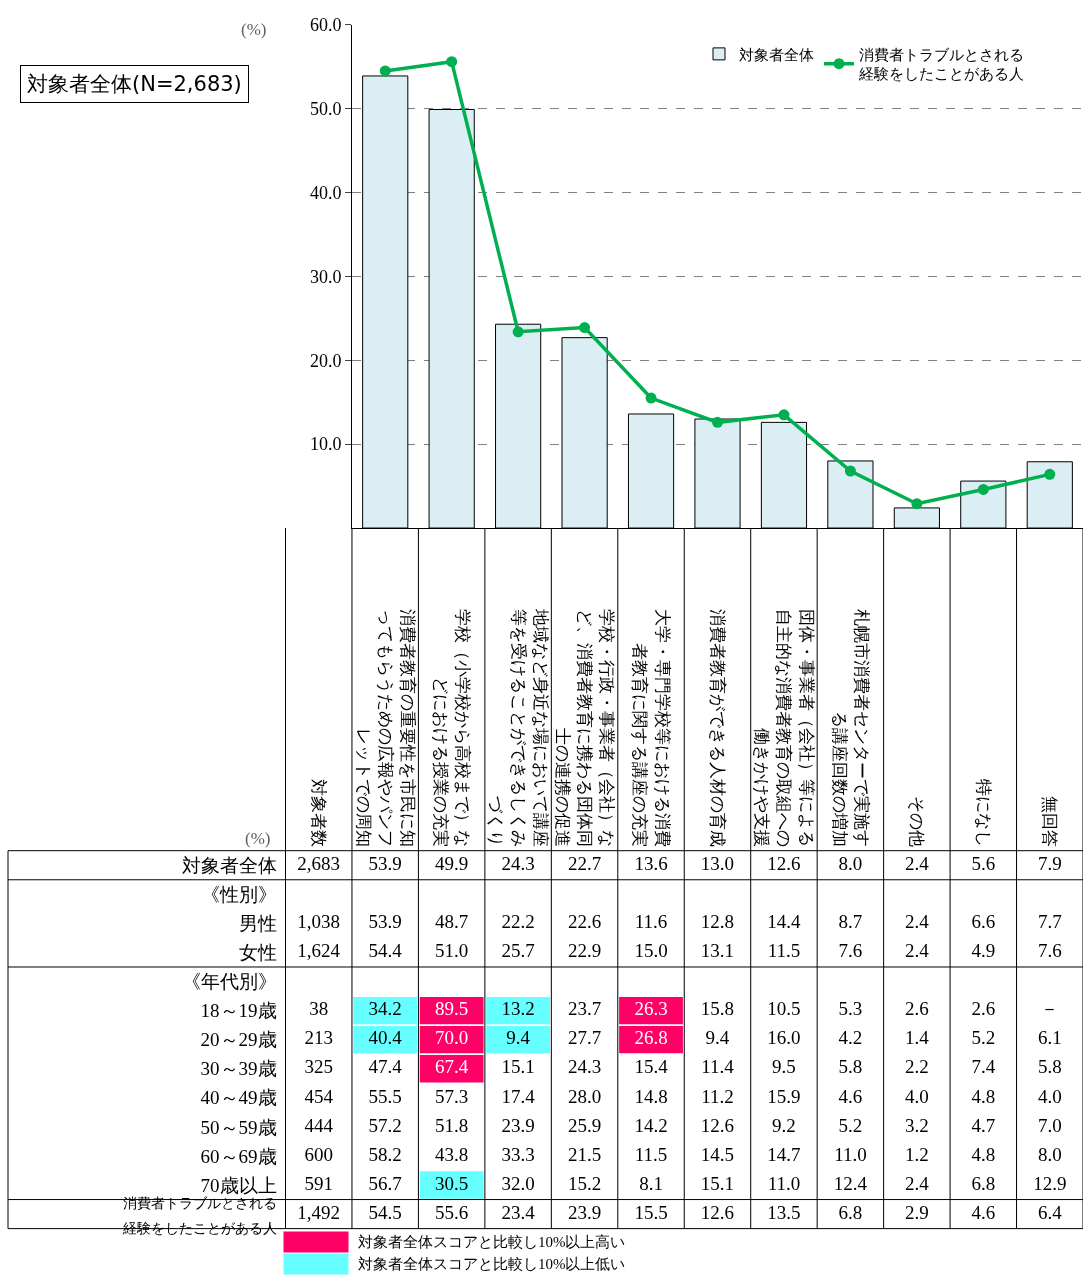  I want to click on data-label: 3.2, so click(916, 1125).